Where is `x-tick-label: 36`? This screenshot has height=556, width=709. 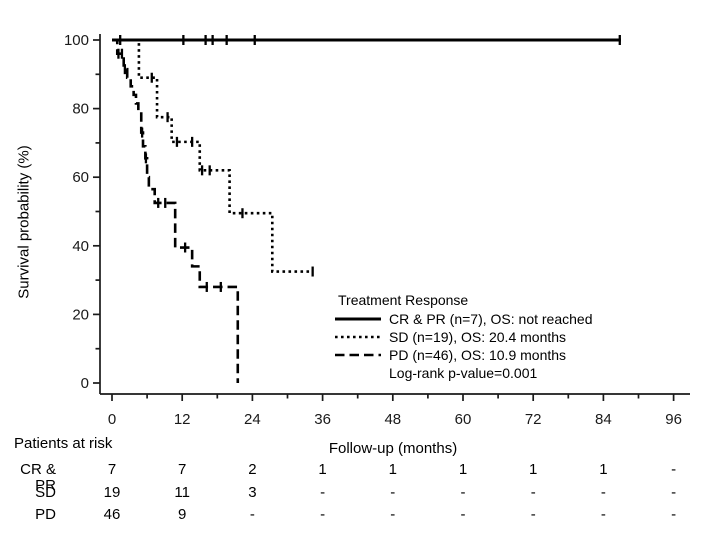 x-tick-label: 36 is located at coordinates (322, 419).